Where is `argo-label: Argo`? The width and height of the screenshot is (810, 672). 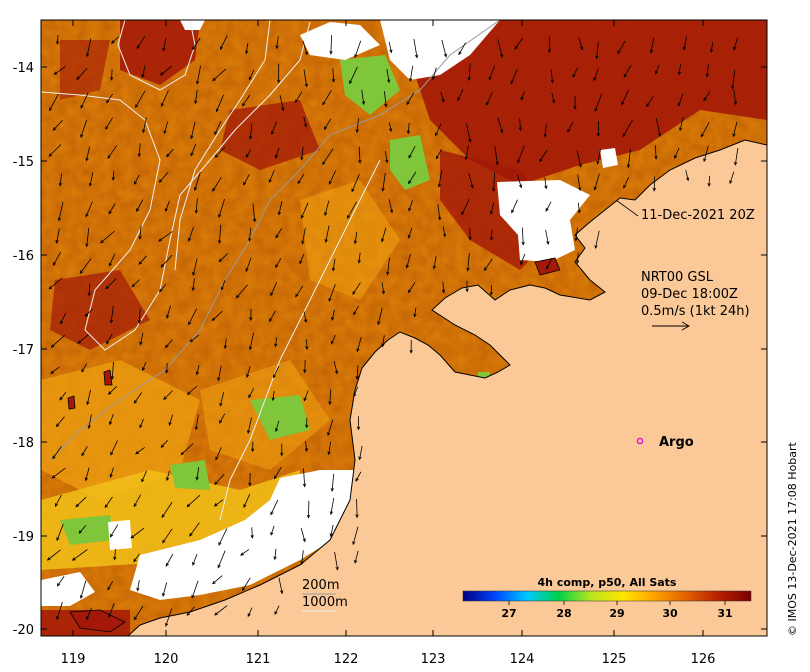
argo-label: Argo is located at coordinates (676, 442).